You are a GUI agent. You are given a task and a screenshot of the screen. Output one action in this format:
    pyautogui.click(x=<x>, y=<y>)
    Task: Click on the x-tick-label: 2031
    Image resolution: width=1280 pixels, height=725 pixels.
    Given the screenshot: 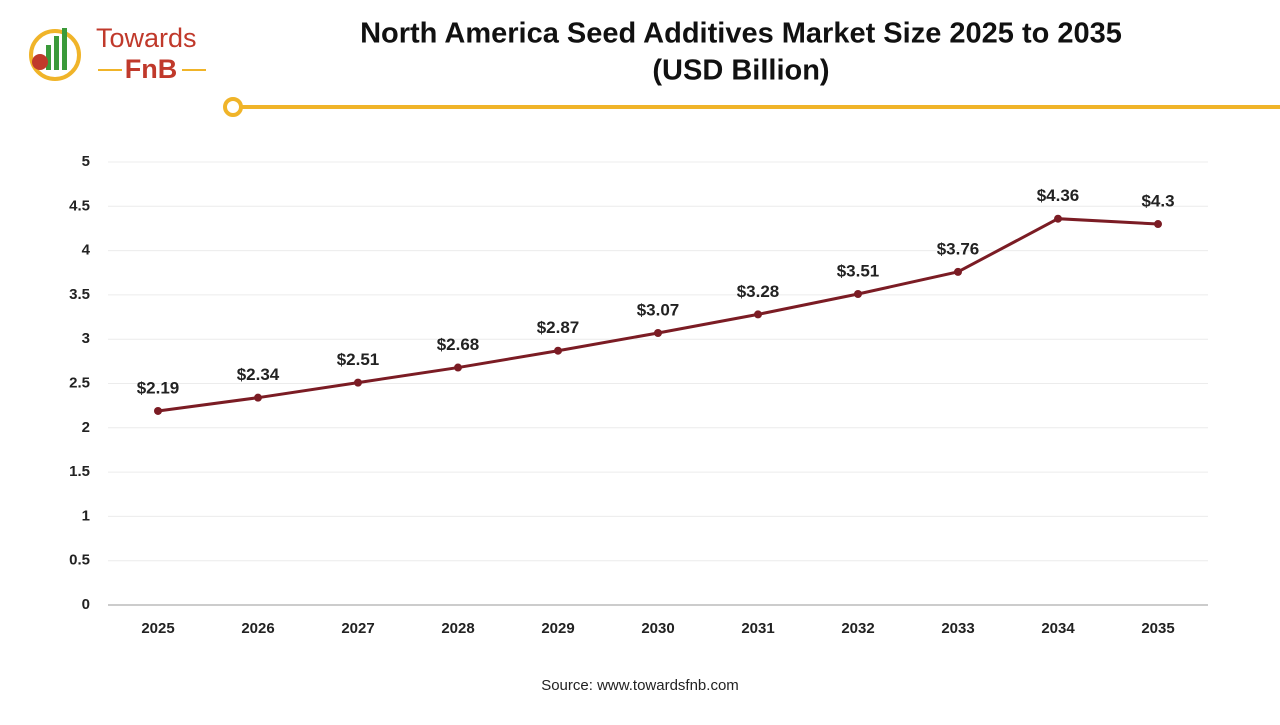 What is the action you would take?
    pyautogui.click(x=757, y=628)
    